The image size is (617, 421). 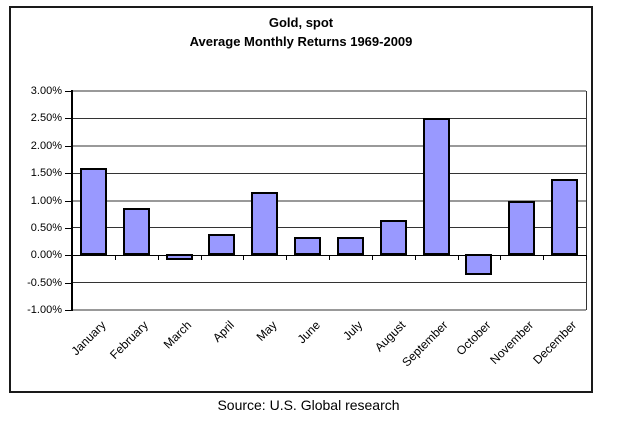 What do you see at coordinates (308, 405) in the screenshot?
I see `source-caption: Source: U.S. Global research` at bounding box center [308, 405].